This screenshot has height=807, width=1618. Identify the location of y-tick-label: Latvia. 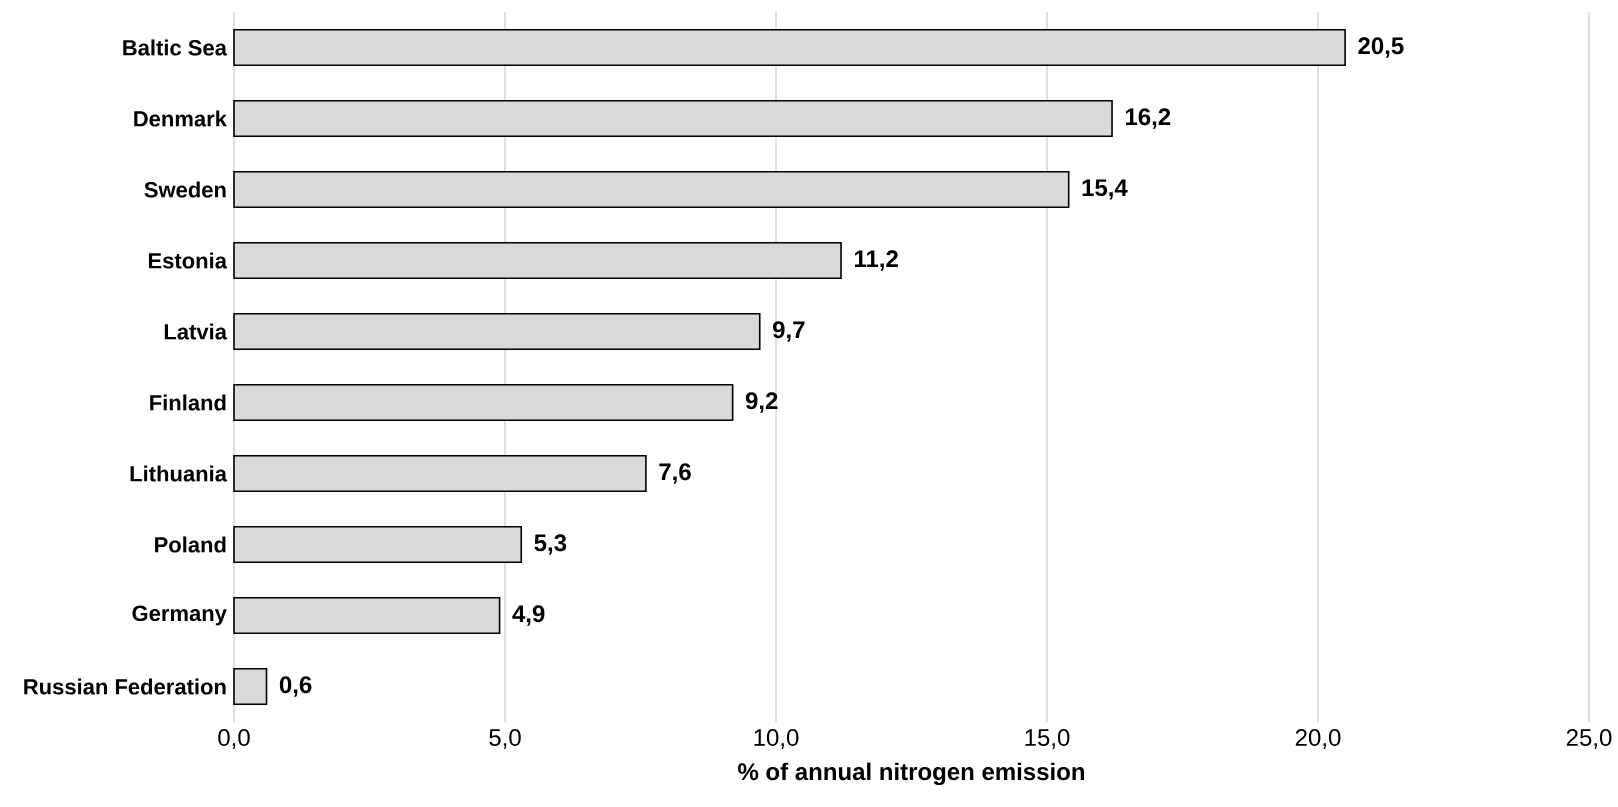
(196, 331).